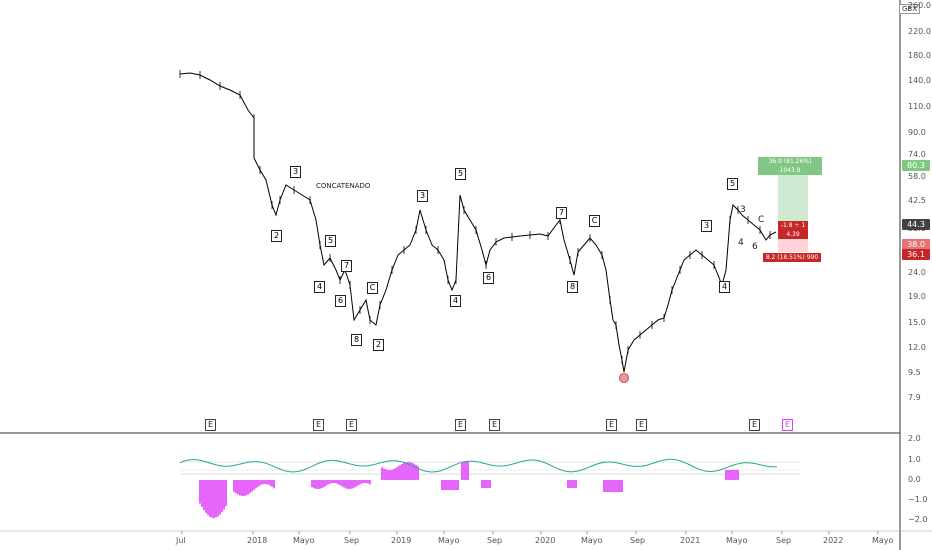 This screenshot has width=932, height=550. What do you see at coordinates (916, 244) in the screenshot?
I see `price-tag-entry: 38.0` at bounding box center [916, 244].